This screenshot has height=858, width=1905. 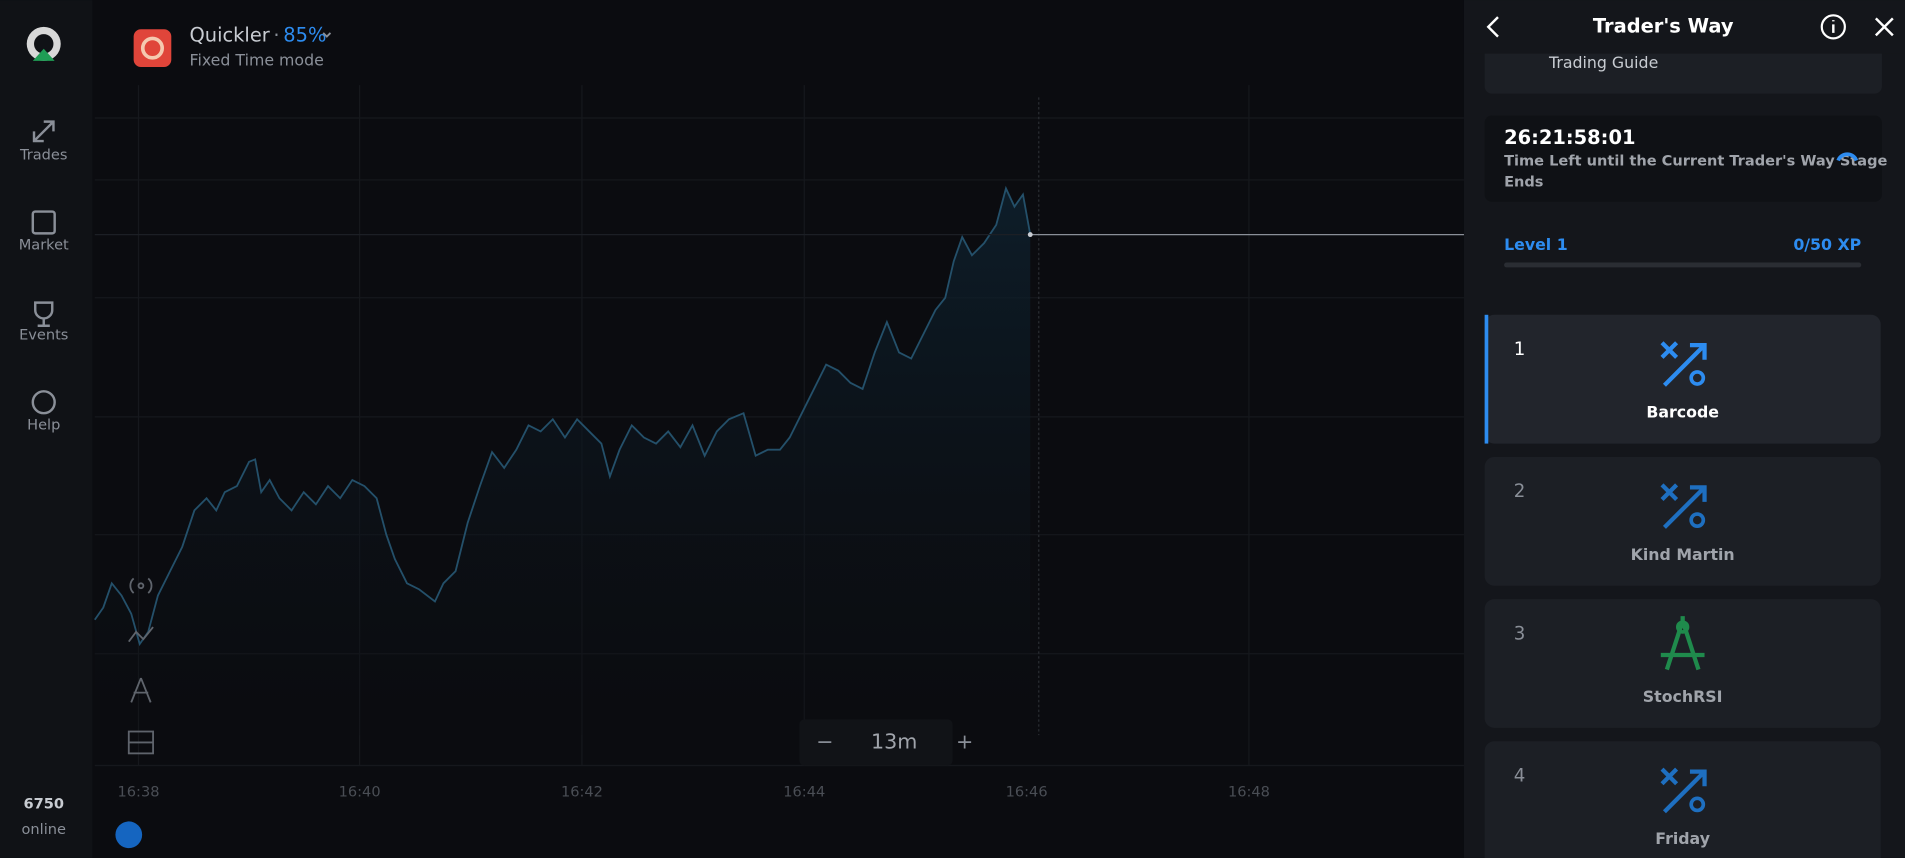 What do you see at coordinates (1520, 633) in the screenshot?
I see `stage-number: 3` at bounding box center [1520, 633].